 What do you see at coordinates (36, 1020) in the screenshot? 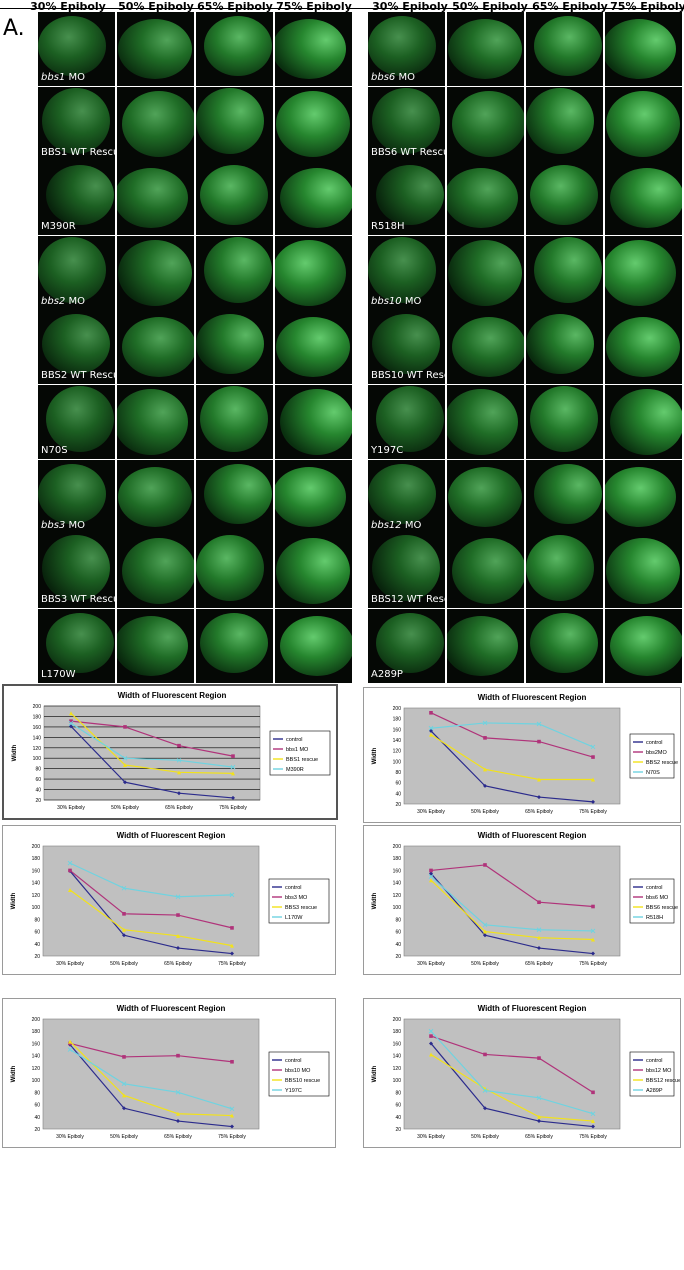
I see `y-tick-label: 200` at bounding box center [36, 1020].